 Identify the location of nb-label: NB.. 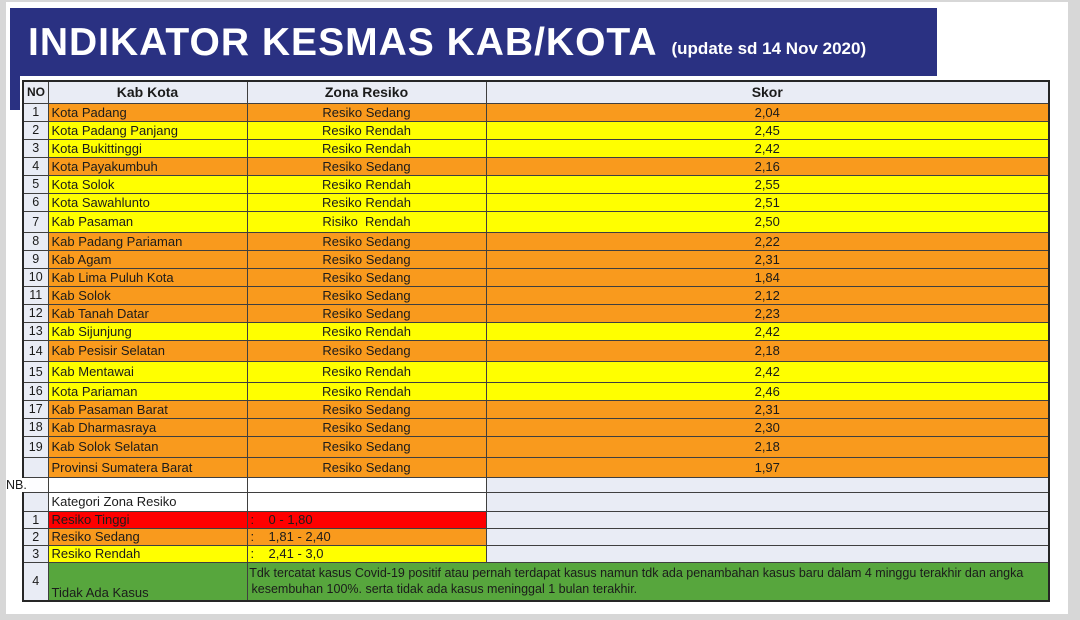
(17, 484).